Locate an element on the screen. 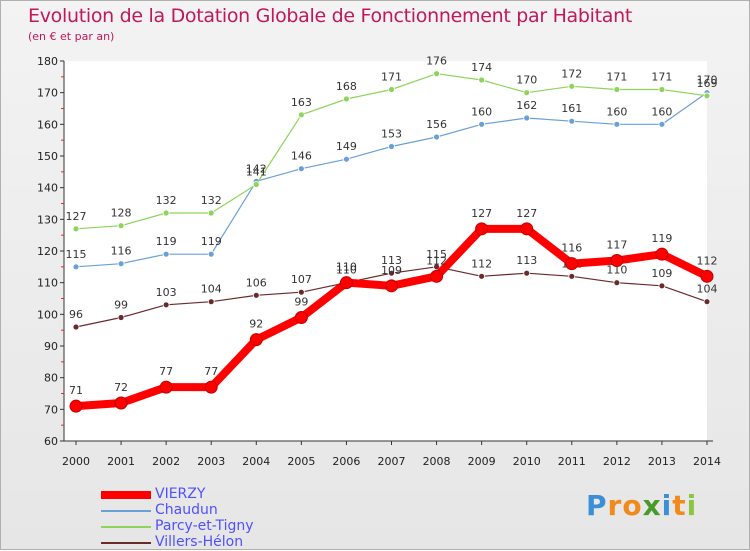 The width and height of the screenshot is (750, 551). data-label-vierzy-2014: 112 is located at coordinates (707, 260).